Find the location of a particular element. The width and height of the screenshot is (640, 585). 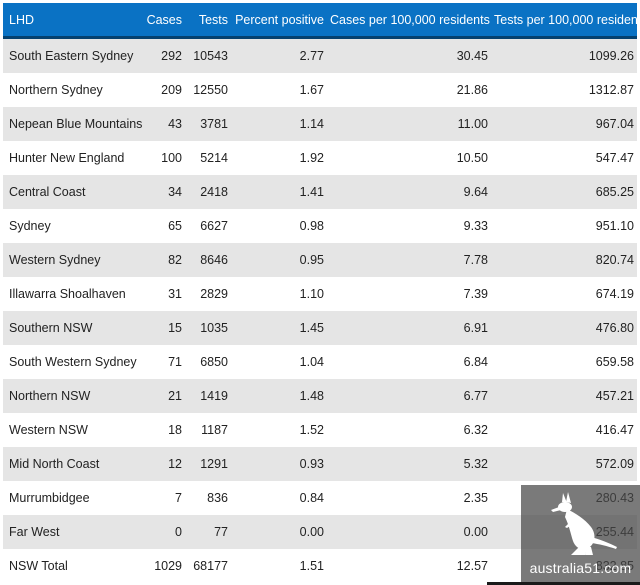

cell-cases: 12 is located at coordinates (164, 464).